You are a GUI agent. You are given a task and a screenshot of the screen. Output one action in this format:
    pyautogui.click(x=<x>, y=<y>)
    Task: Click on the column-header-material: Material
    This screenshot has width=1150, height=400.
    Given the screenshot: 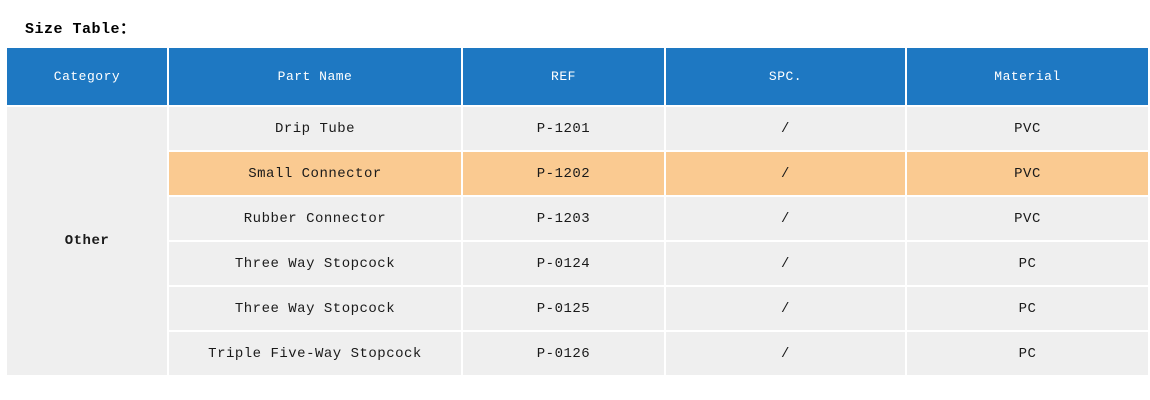 What is the action you would take?
    pyautogui.click(x=1027, y=76)
    